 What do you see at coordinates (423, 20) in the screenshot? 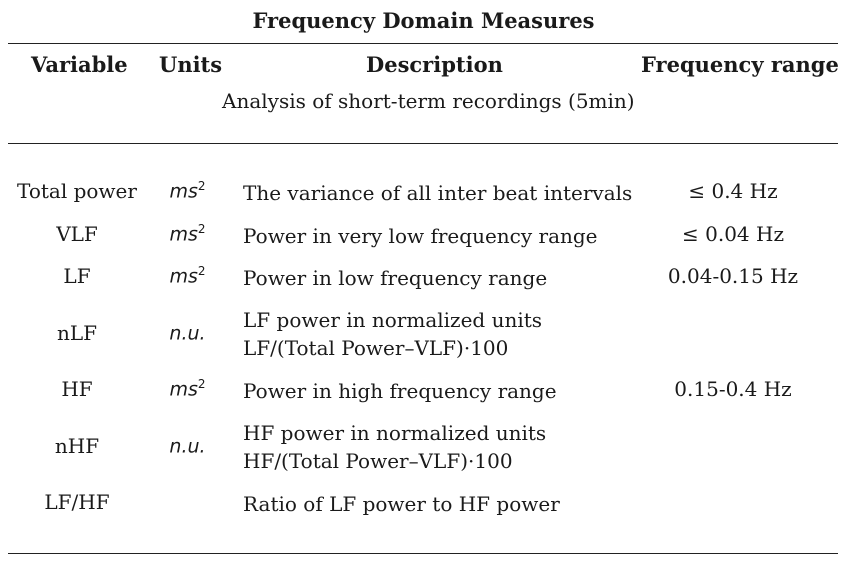
I see `table-title: Frequency Domain Measures` at bounding box center [423, 20].